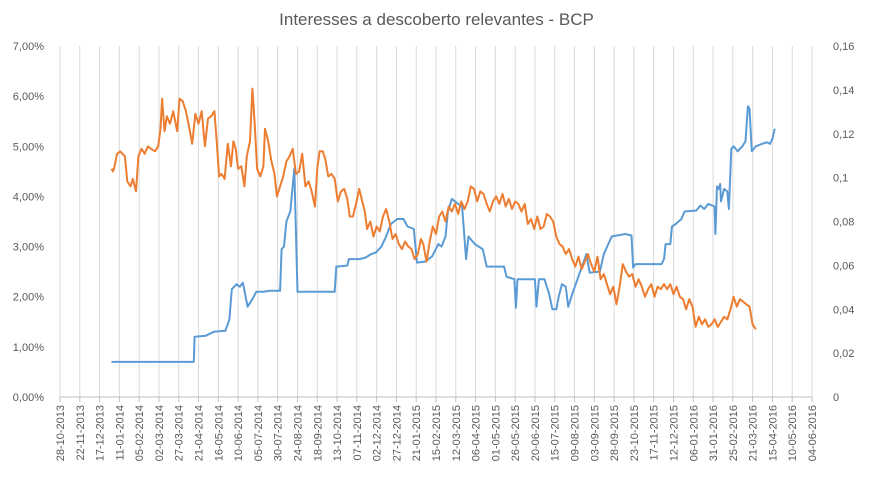 The width and height of the screenshot is (873, 484). Describe the element at coordinates (840, 179) in the screenshot. I see `y-right-tick-label: 0,1` at that location.